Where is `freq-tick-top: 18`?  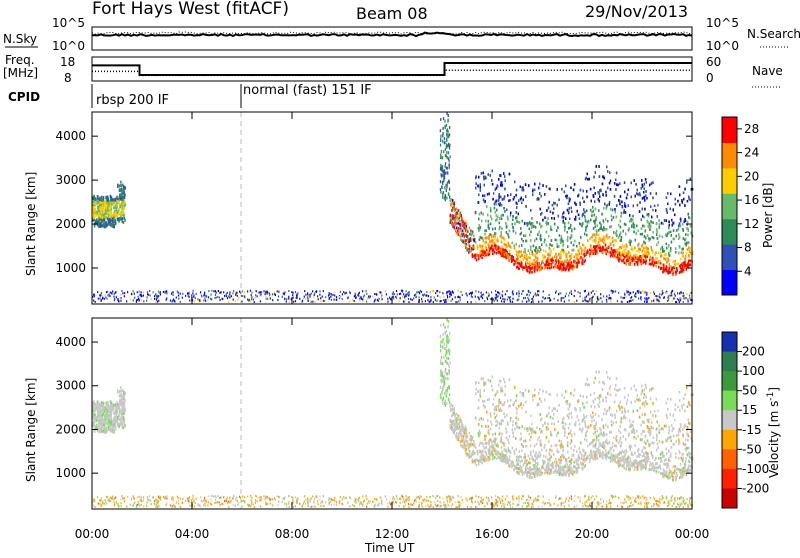 freq-tick-top: 18 is located at coordinates (67, 62).